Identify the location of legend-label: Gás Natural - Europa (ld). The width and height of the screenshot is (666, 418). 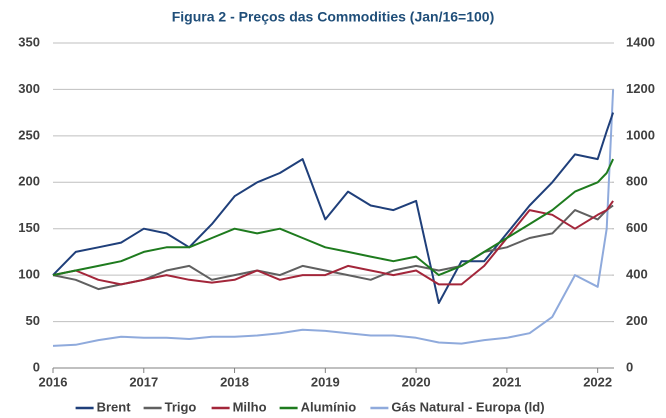
(467, 406).